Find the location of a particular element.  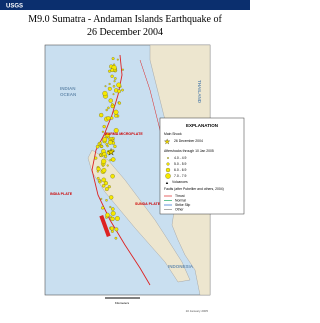

legend-item: Normal is located at coordinates (180, 201).